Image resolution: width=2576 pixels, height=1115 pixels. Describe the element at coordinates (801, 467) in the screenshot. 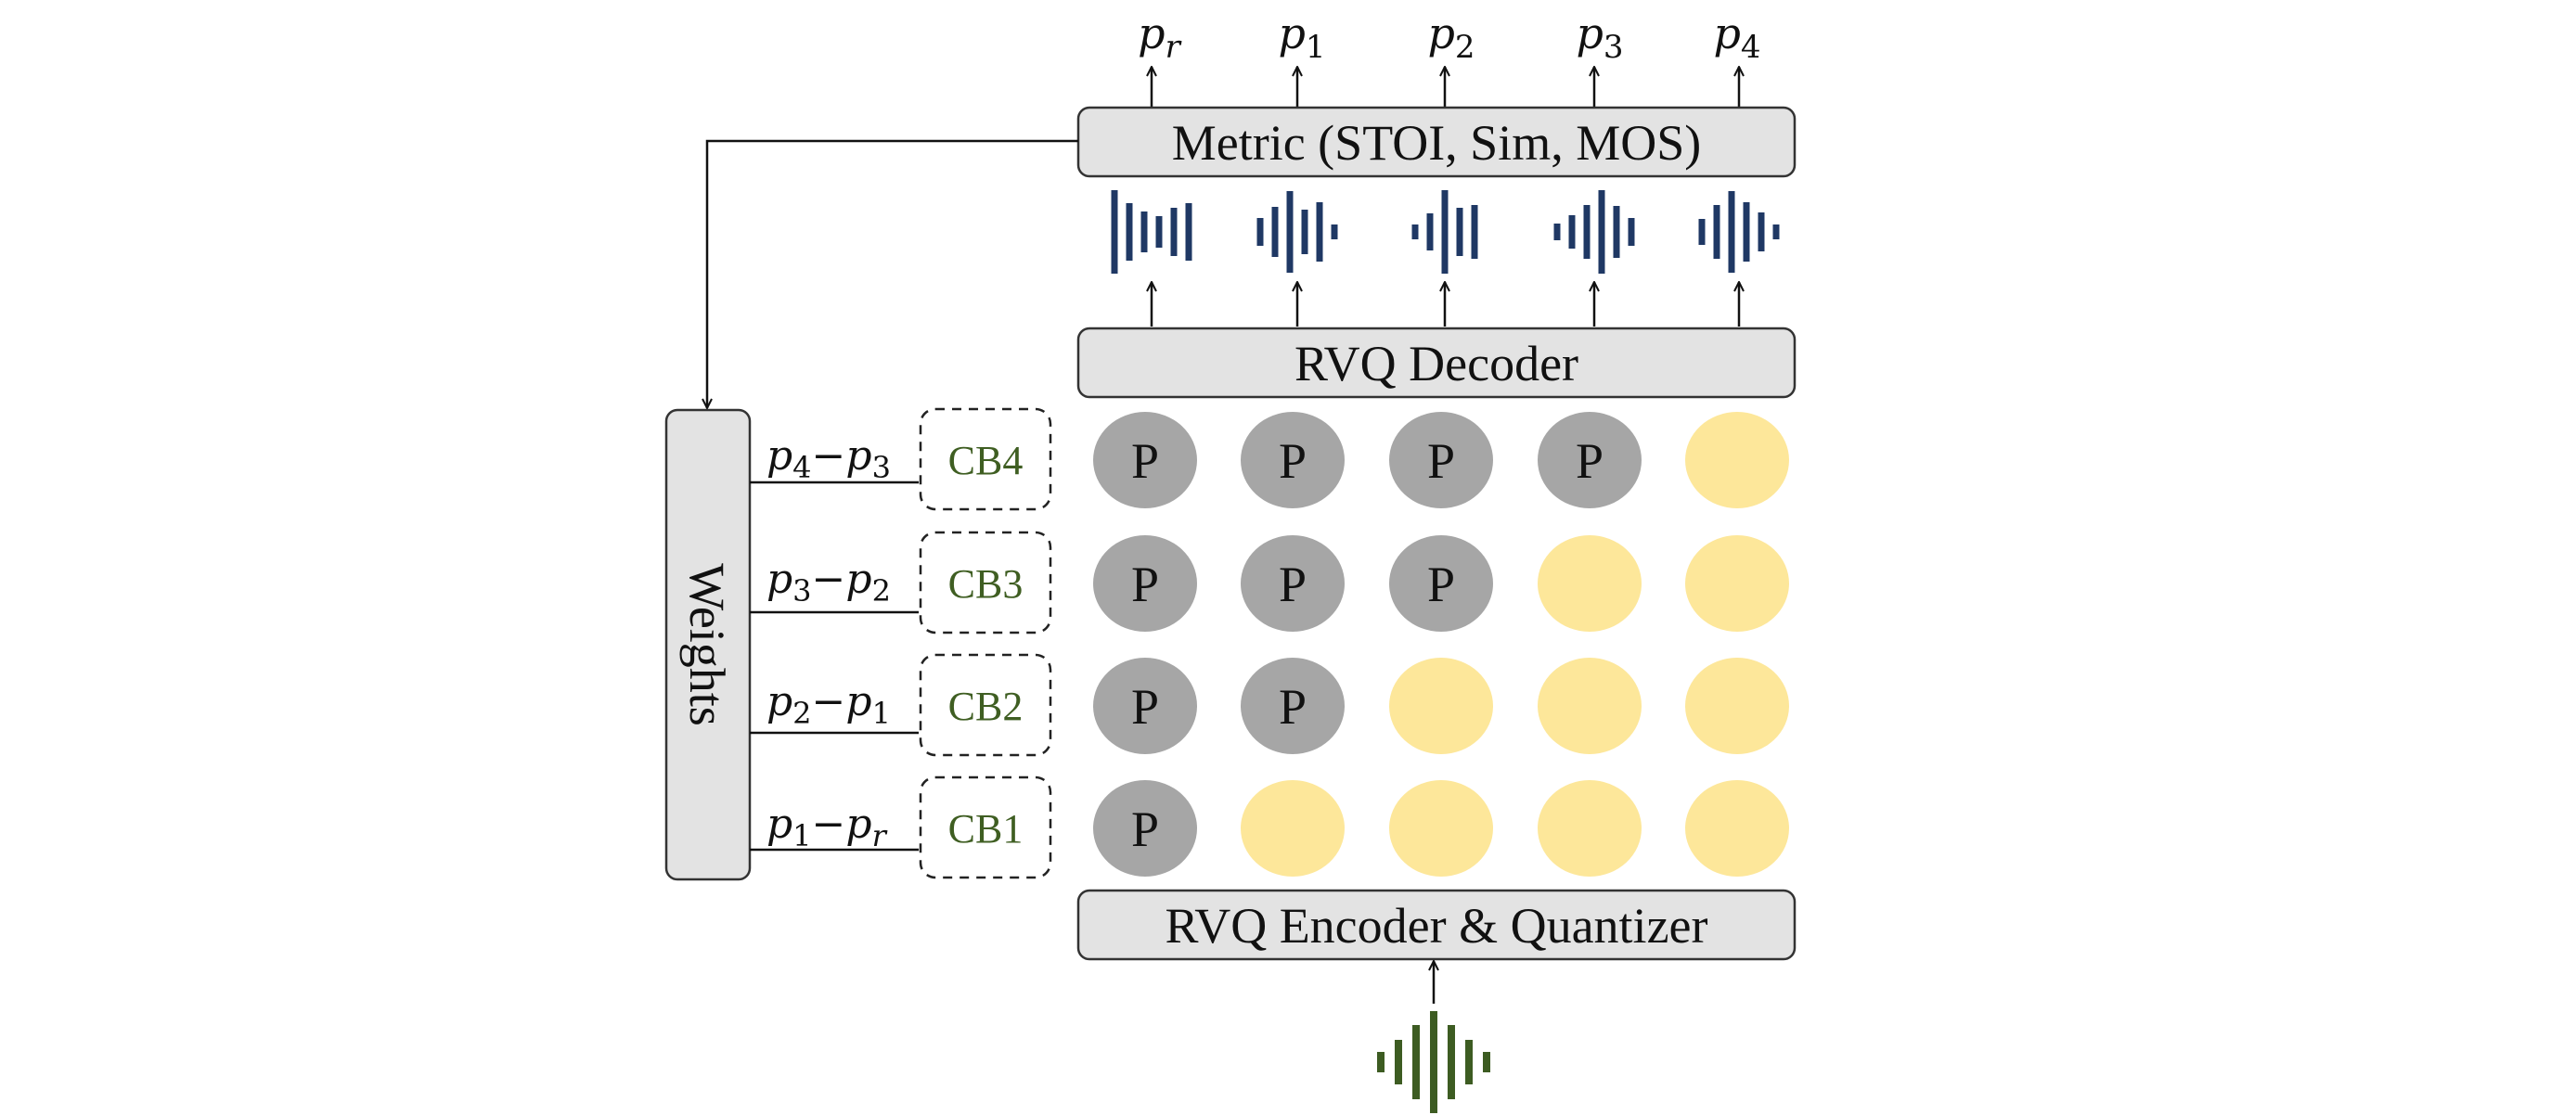

I see `diff-sub: 4` at that location.